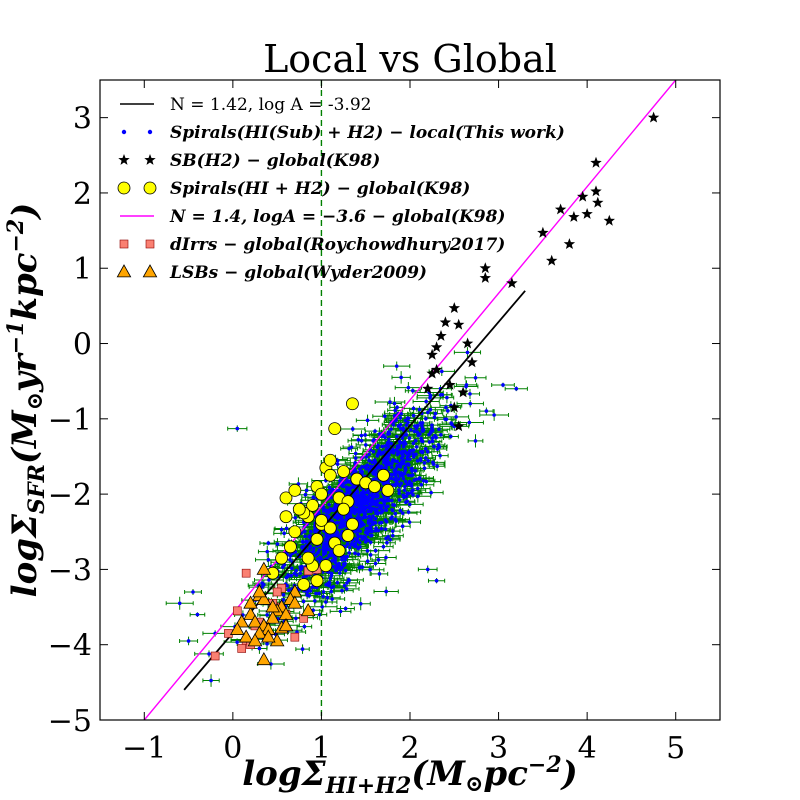  What do you see at coordinates (215, 656) in the screenshot?
I see `dirrs-point` at bounding box center [215, 656].